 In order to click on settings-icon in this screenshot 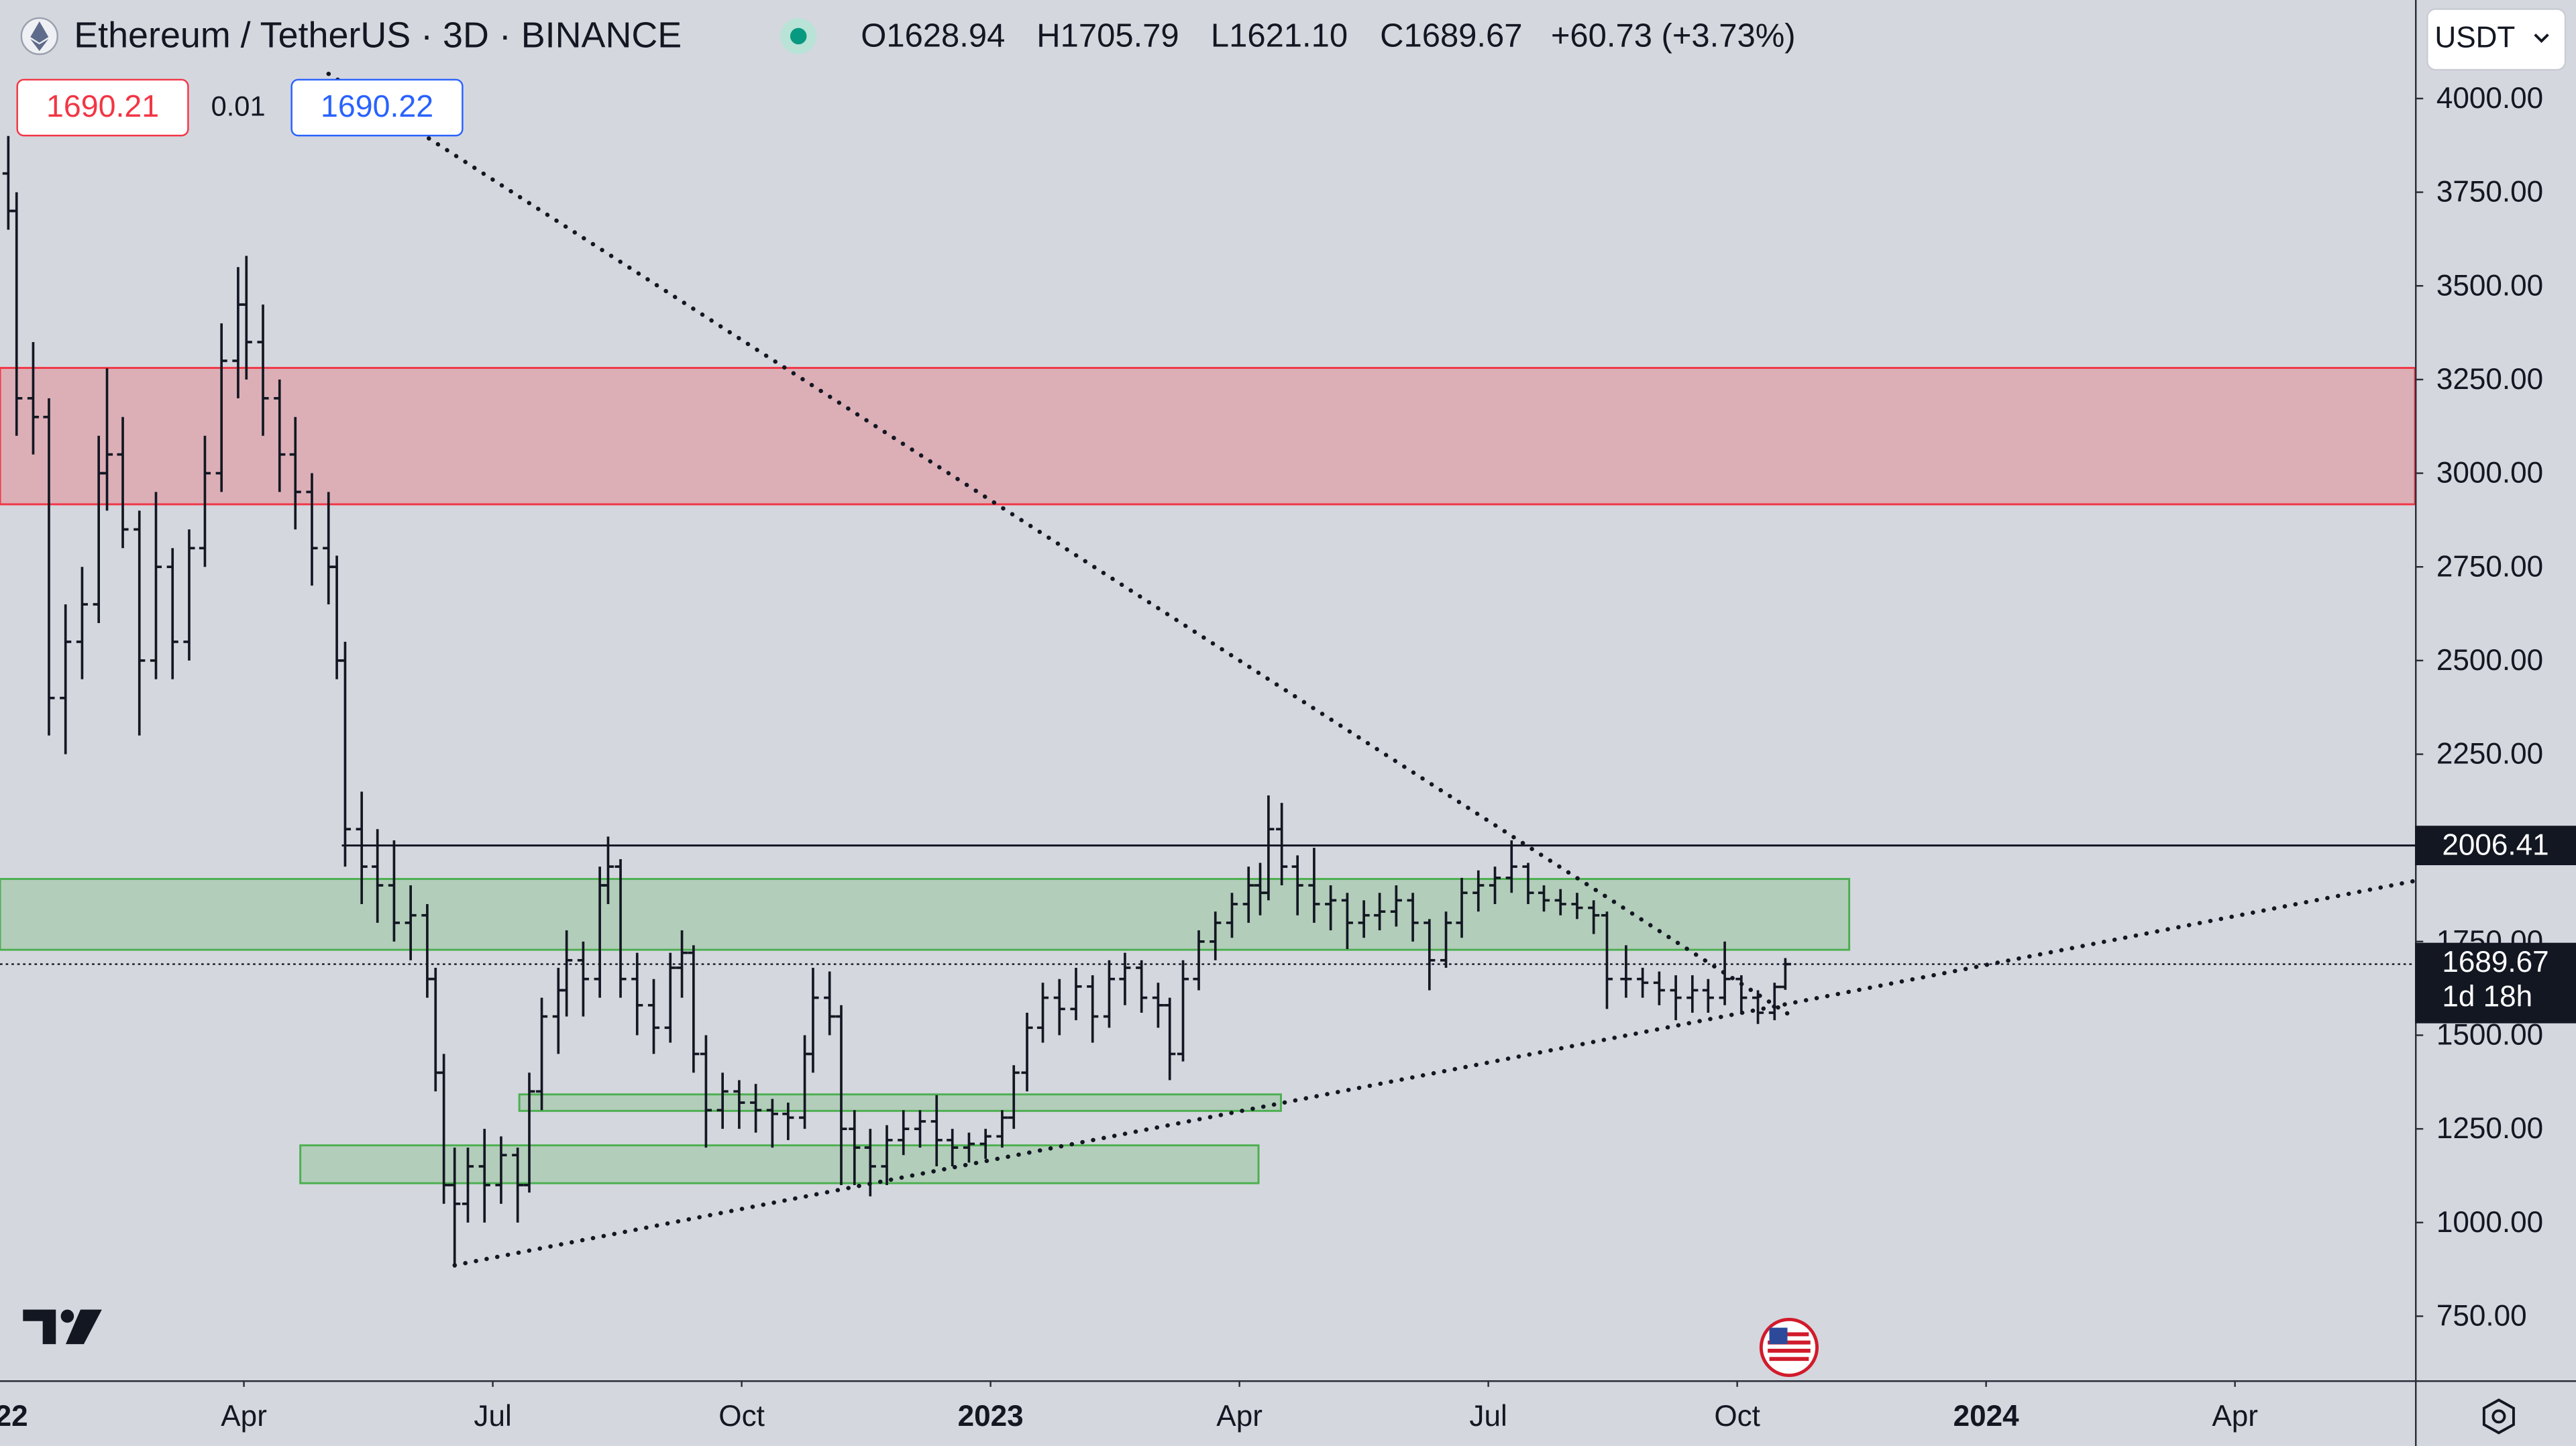, I will do `click(2498, 1416)`.